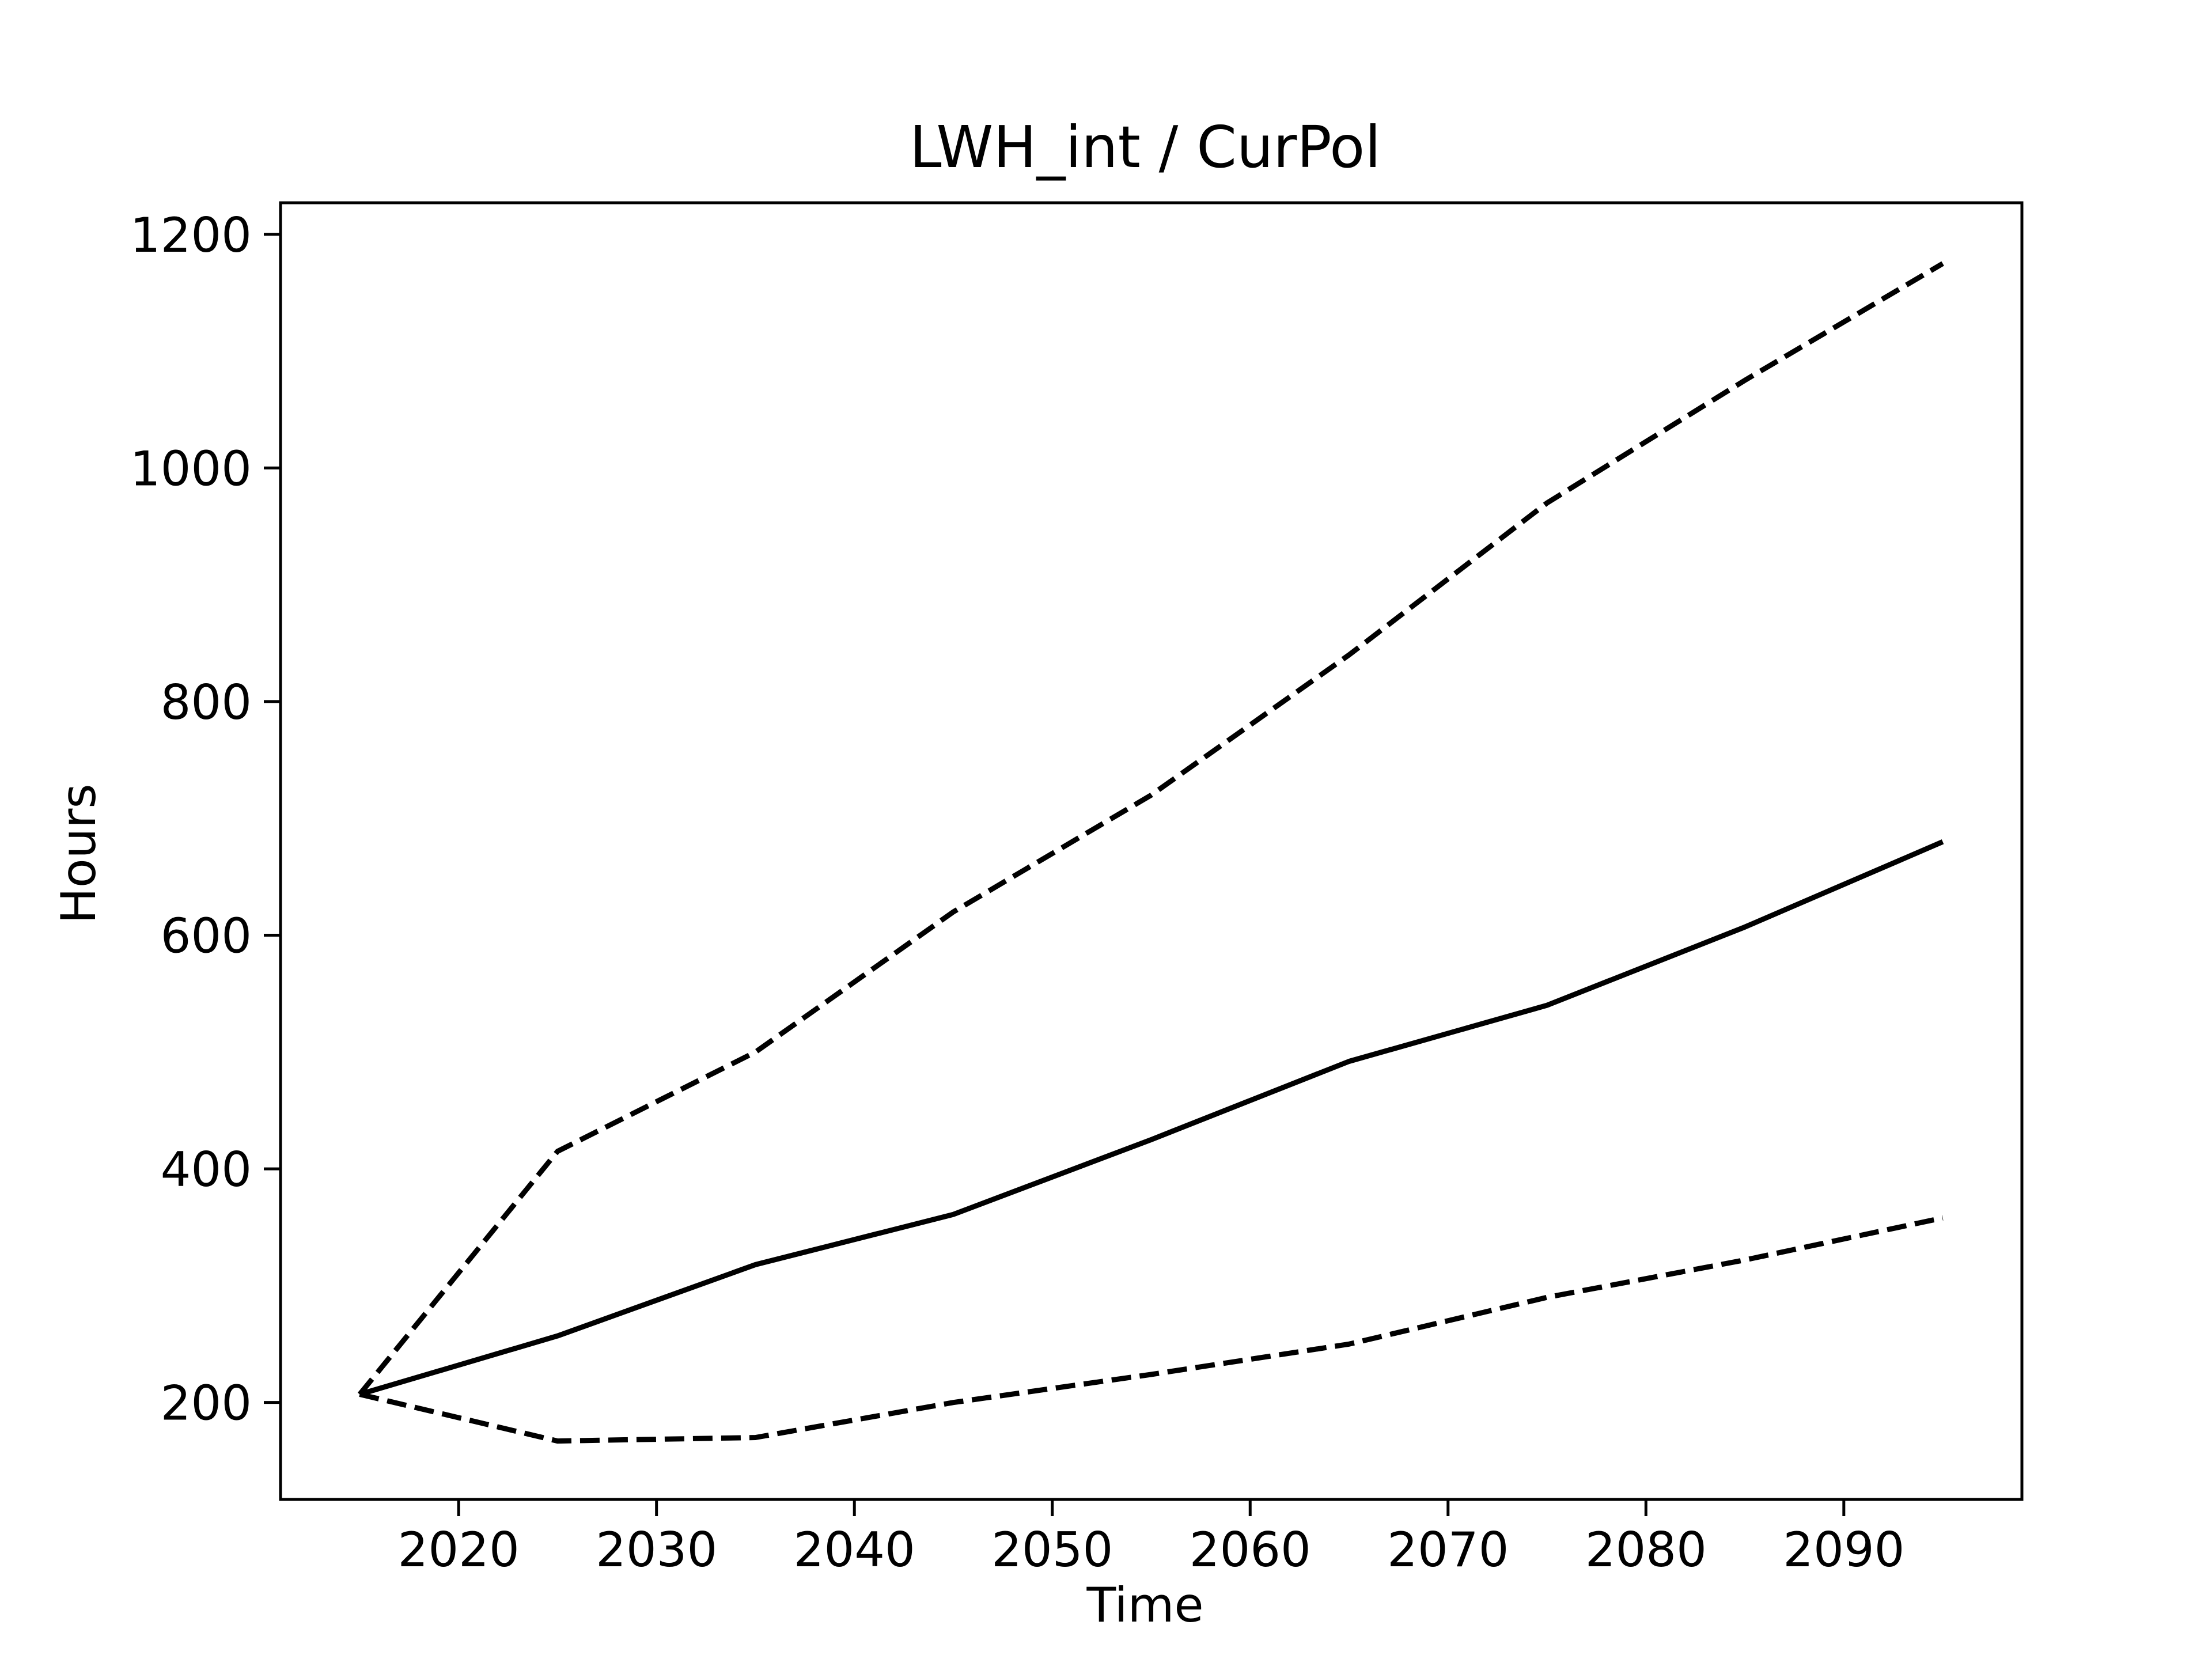 Image resolution: width=2212 pixels, height=1659 pixels. Describe the element at coordinates (459, 1550) in the screenshot. I see `x-tick-label-2020: 2020` at that location.